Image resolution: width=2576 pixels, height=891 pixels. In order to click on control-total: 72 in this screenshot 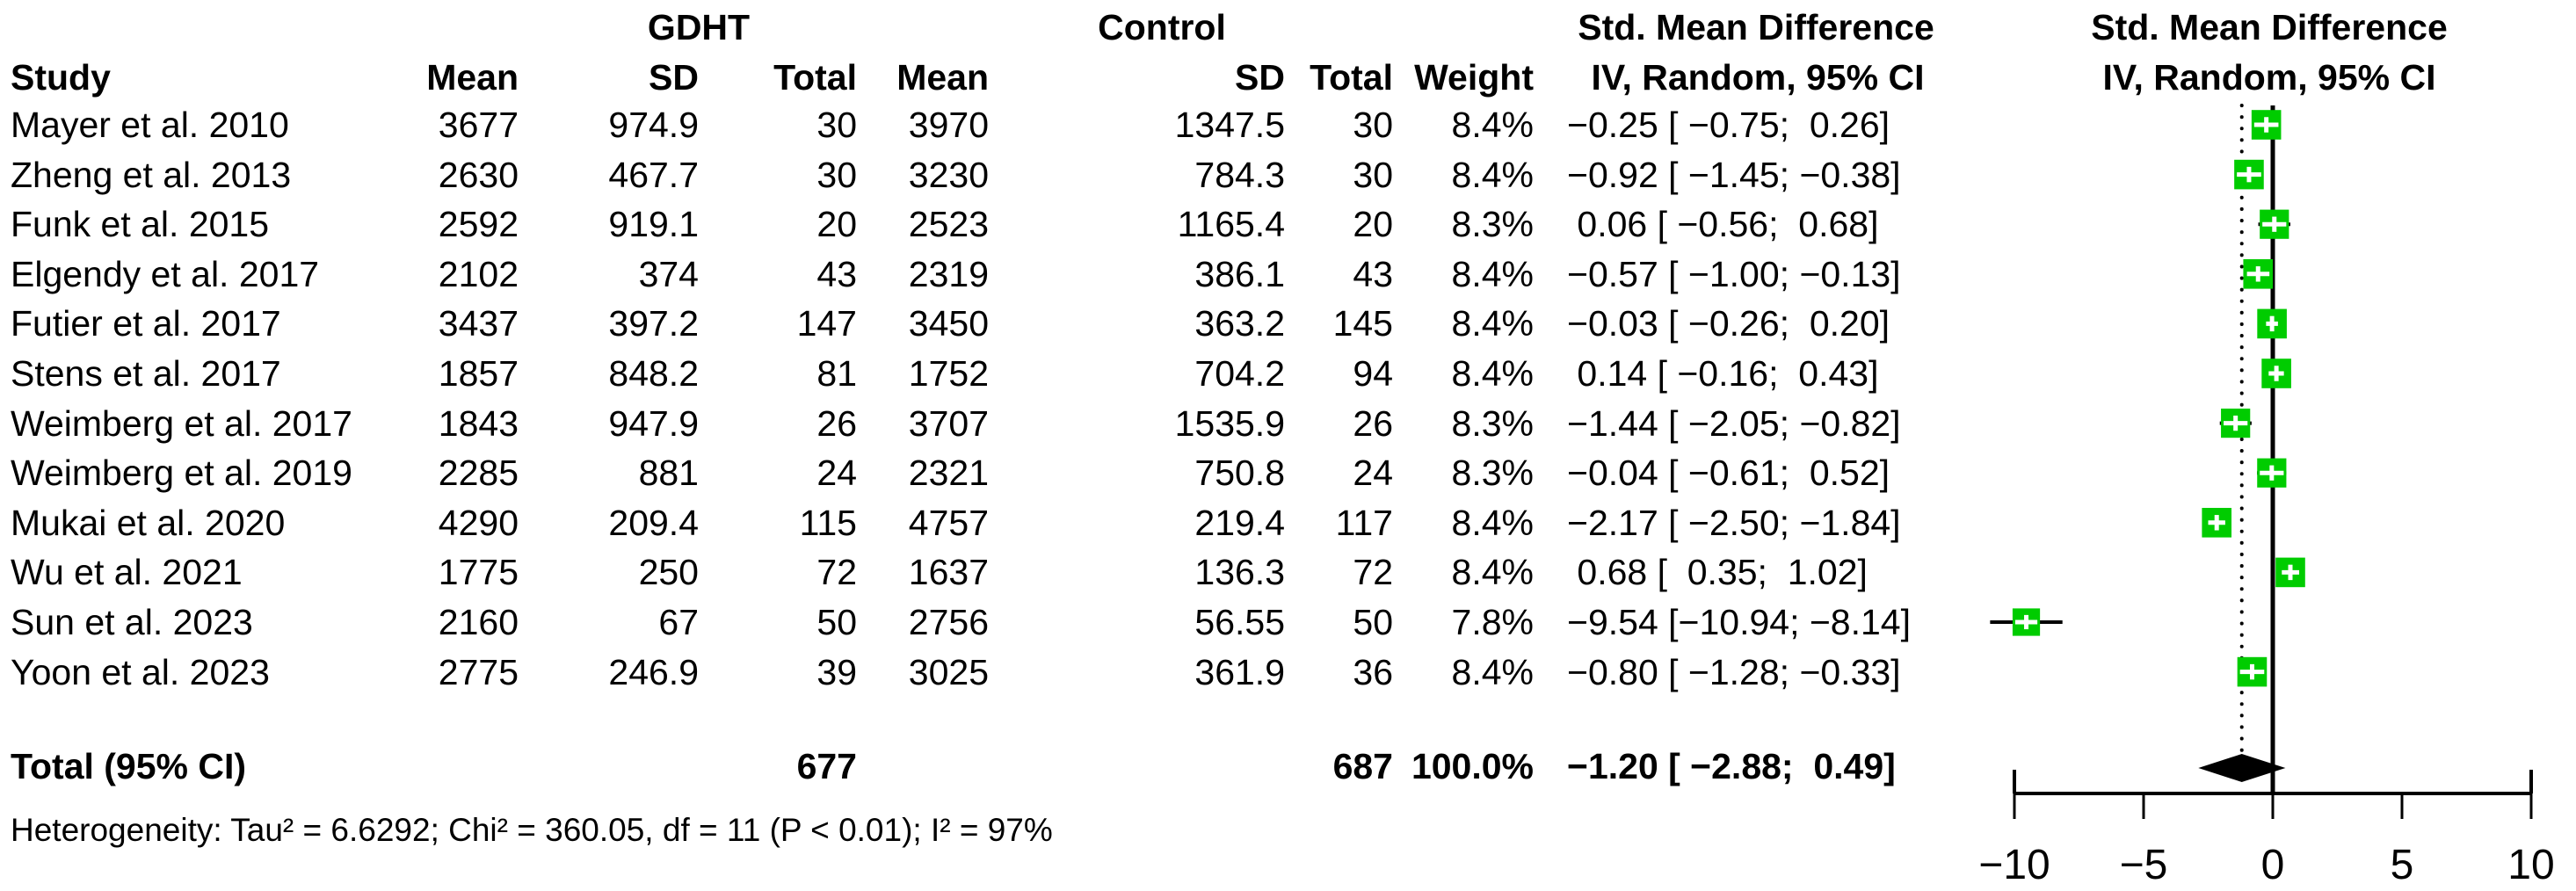, I will do `click(1373, 572)`.